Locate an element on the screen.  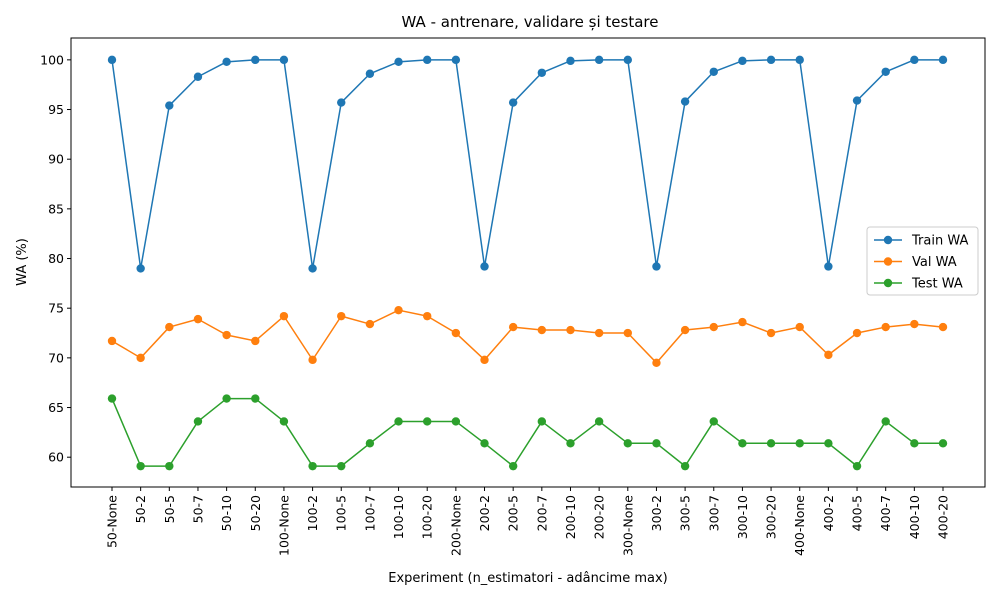
legend-label: Train WA is located at coordinates (939, 241).